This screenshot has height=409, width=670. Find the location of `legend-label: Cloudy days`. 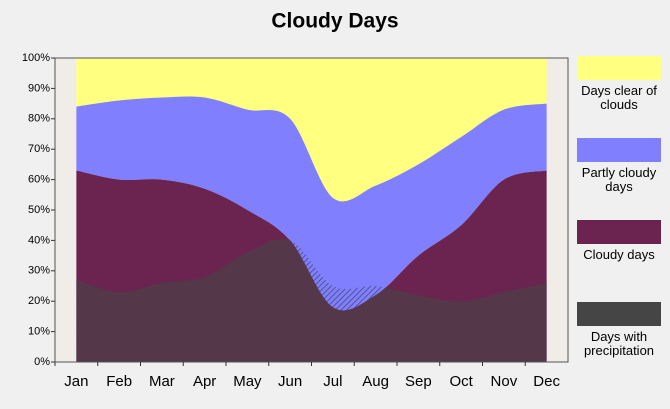

legend-label: Cloudy days is located at coordinates (619, 254).